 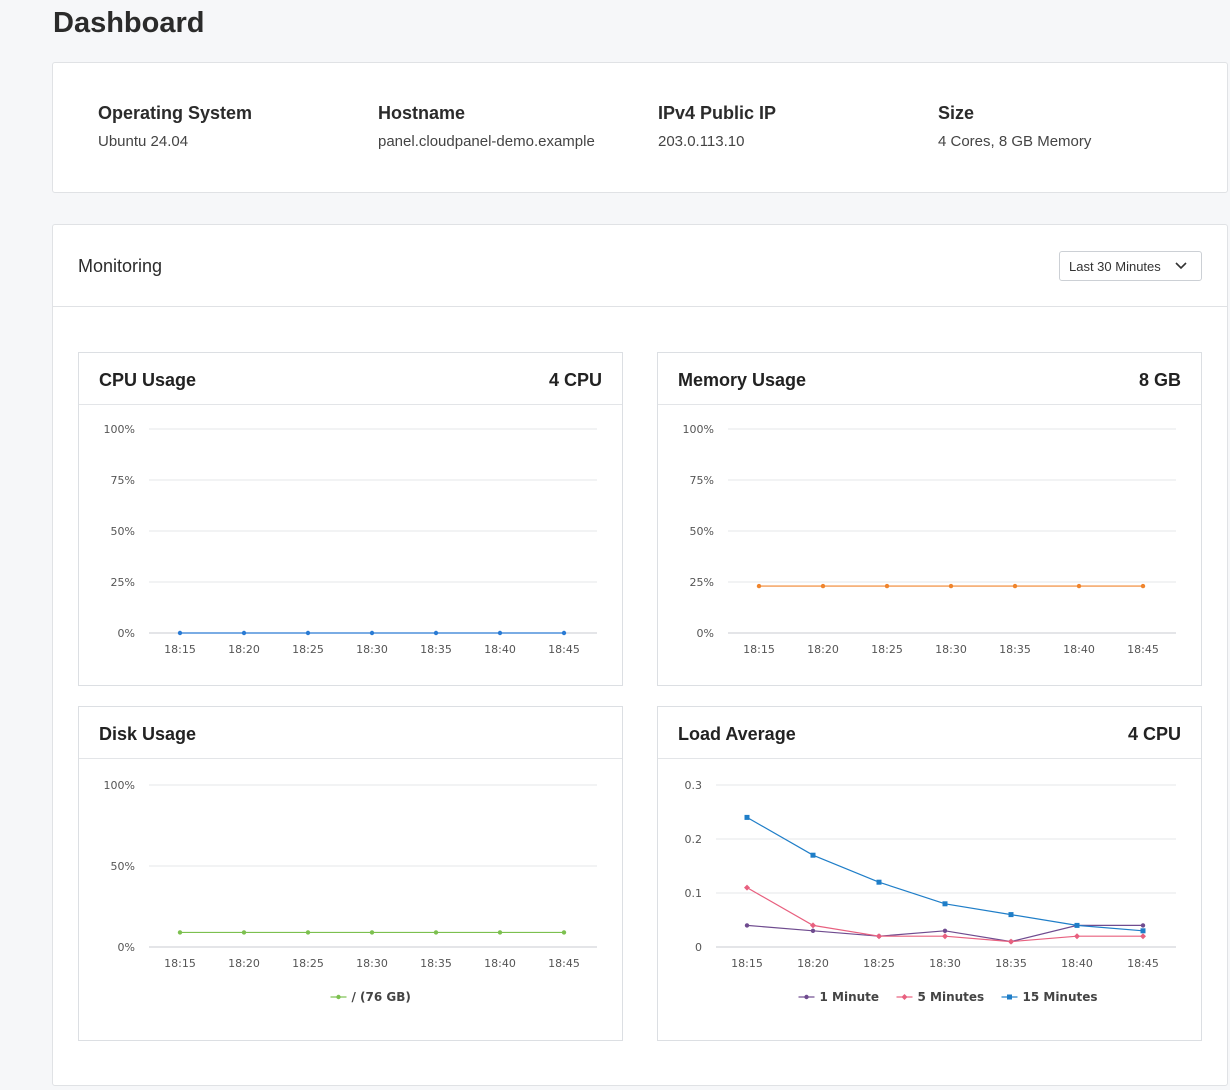 What do you see at coordinates (1060, 997) in the screenshot?
I see `legend-label: 15 Minutes` at bounding box center [1060, 997].